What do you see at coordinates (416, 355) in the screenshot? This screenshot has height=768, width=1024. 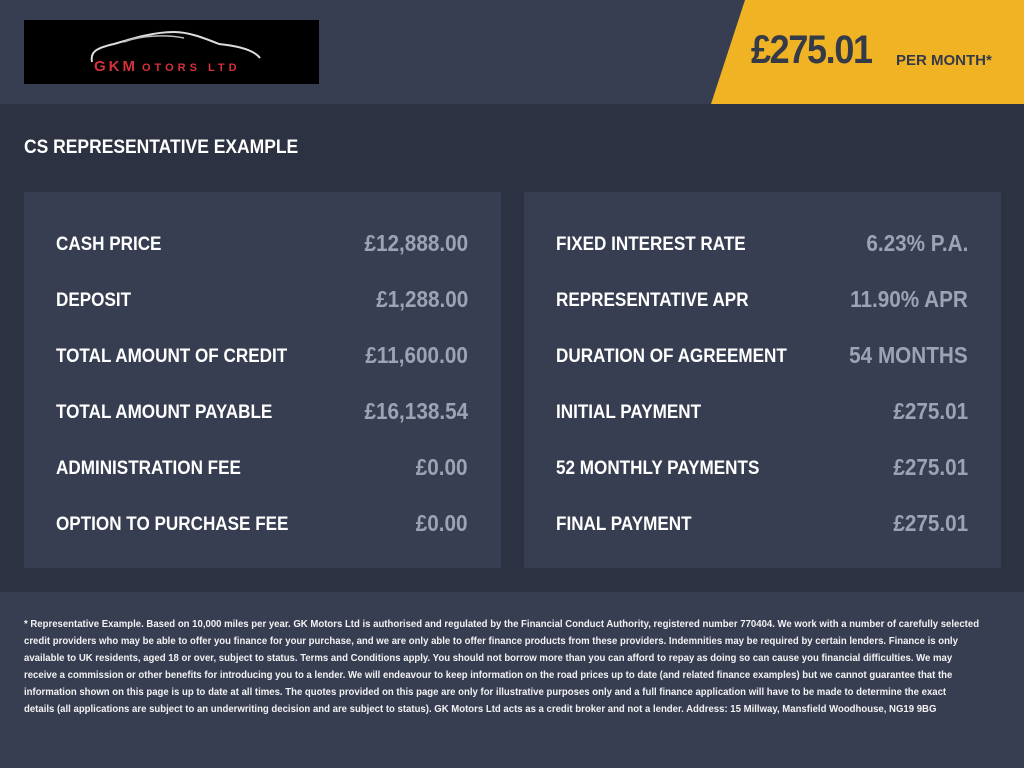 I see `row-value: £11,600.00` at bounding box center [416, 355].